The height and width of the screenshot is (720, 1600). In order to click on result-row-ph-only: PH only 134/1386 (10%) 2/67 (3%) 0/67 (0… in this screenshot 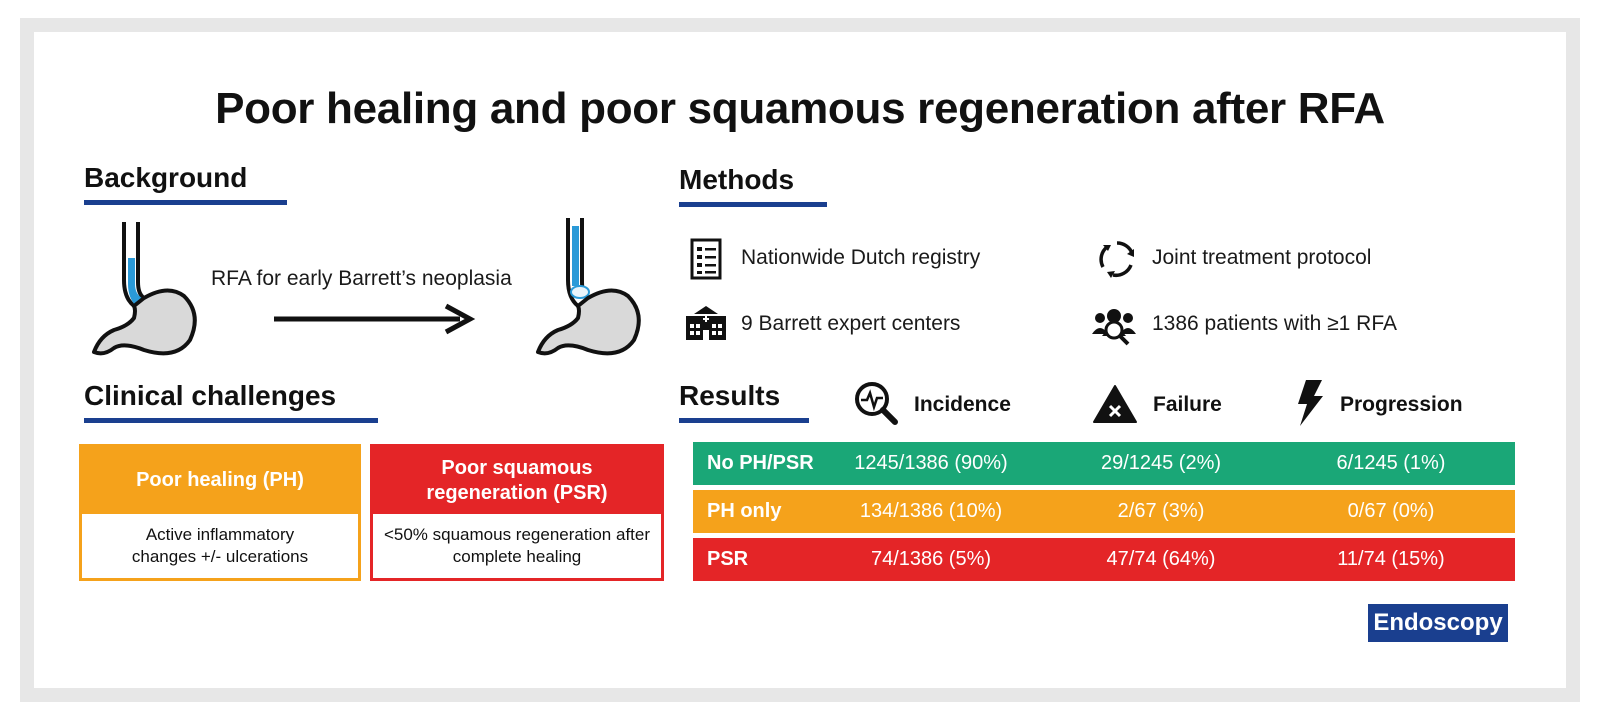, I will do `click(1104, 511)`.